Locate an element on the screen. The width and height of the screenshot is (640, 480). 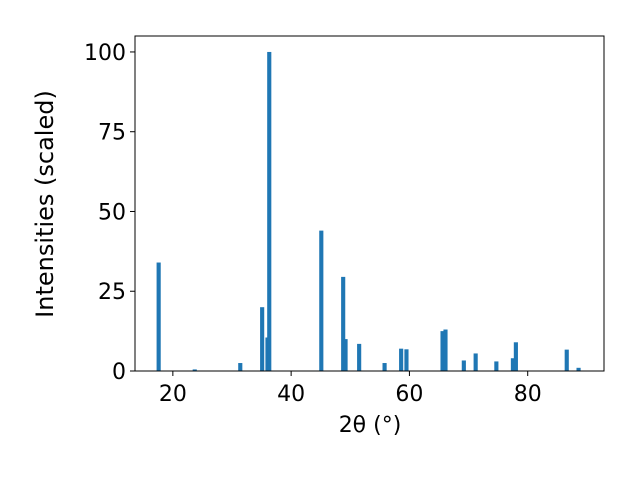
y-axis-label: Intensities (scaled) is located at coordinates (45, 204).